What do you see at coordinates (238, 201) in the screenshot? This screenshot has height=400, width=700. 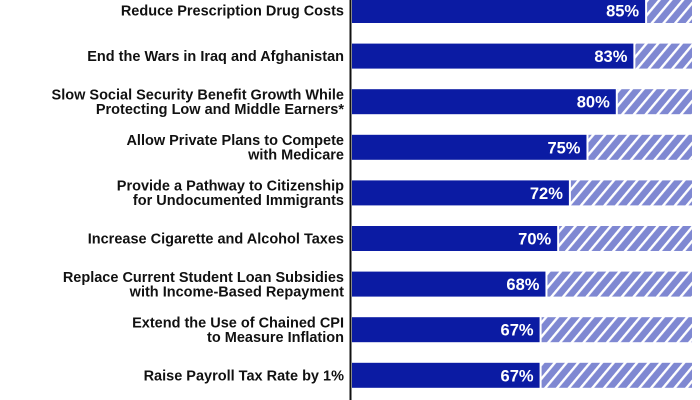 I see `category-label: for Undocumented Immigrants` at bounding box center [238, 201].